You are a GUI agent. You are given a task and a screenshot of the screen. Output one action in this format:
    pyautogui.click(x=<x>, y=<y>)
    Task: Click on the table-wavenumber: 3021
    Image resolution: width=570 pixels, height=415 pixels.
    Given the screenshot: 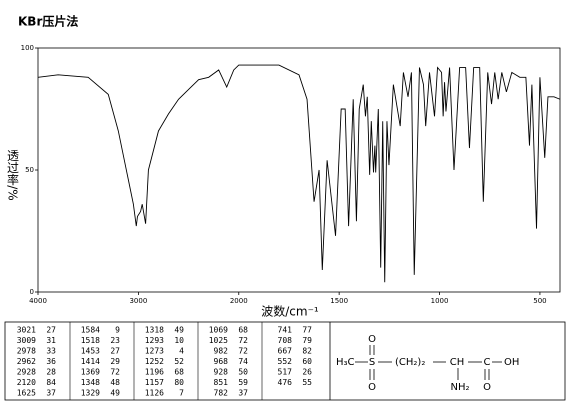 What is the action you would take?
    pyautogui.click(x=26, y=330)
    